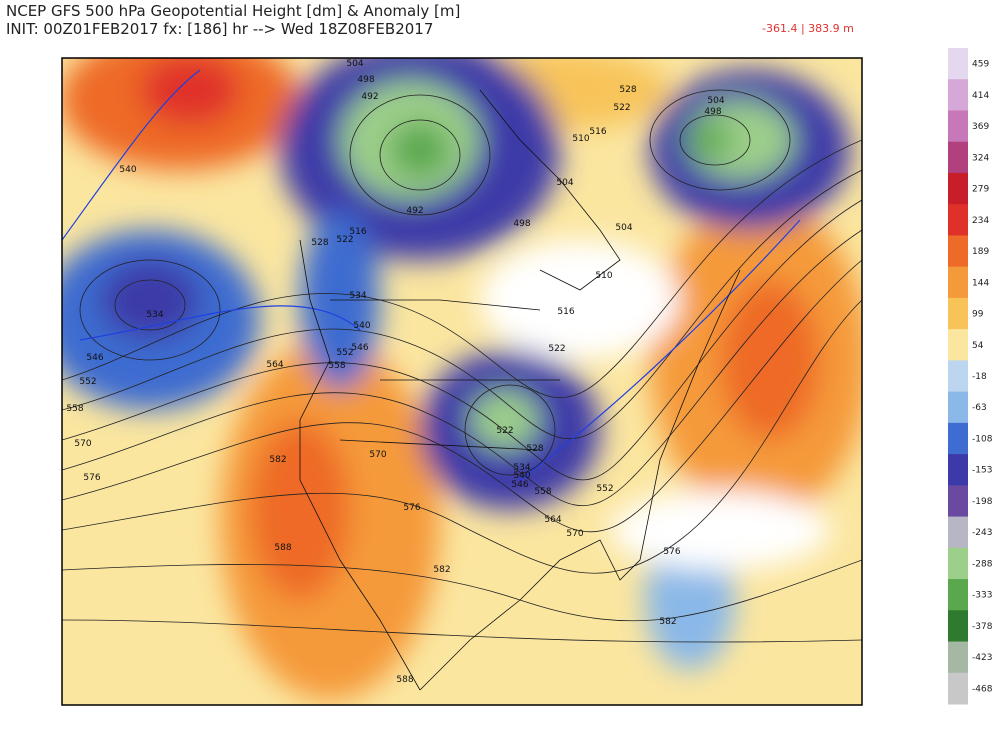  I want to click on colorbar-label: -18, so click(979, 377).